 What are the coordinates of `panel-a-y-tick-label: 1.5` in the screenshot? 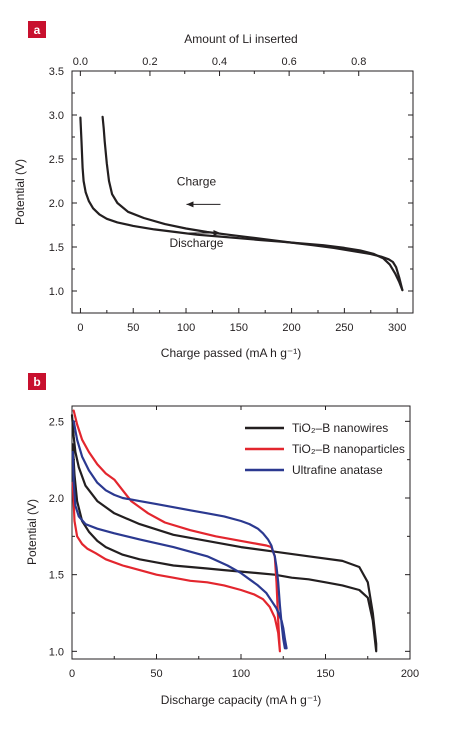 It's located at (56, 248).